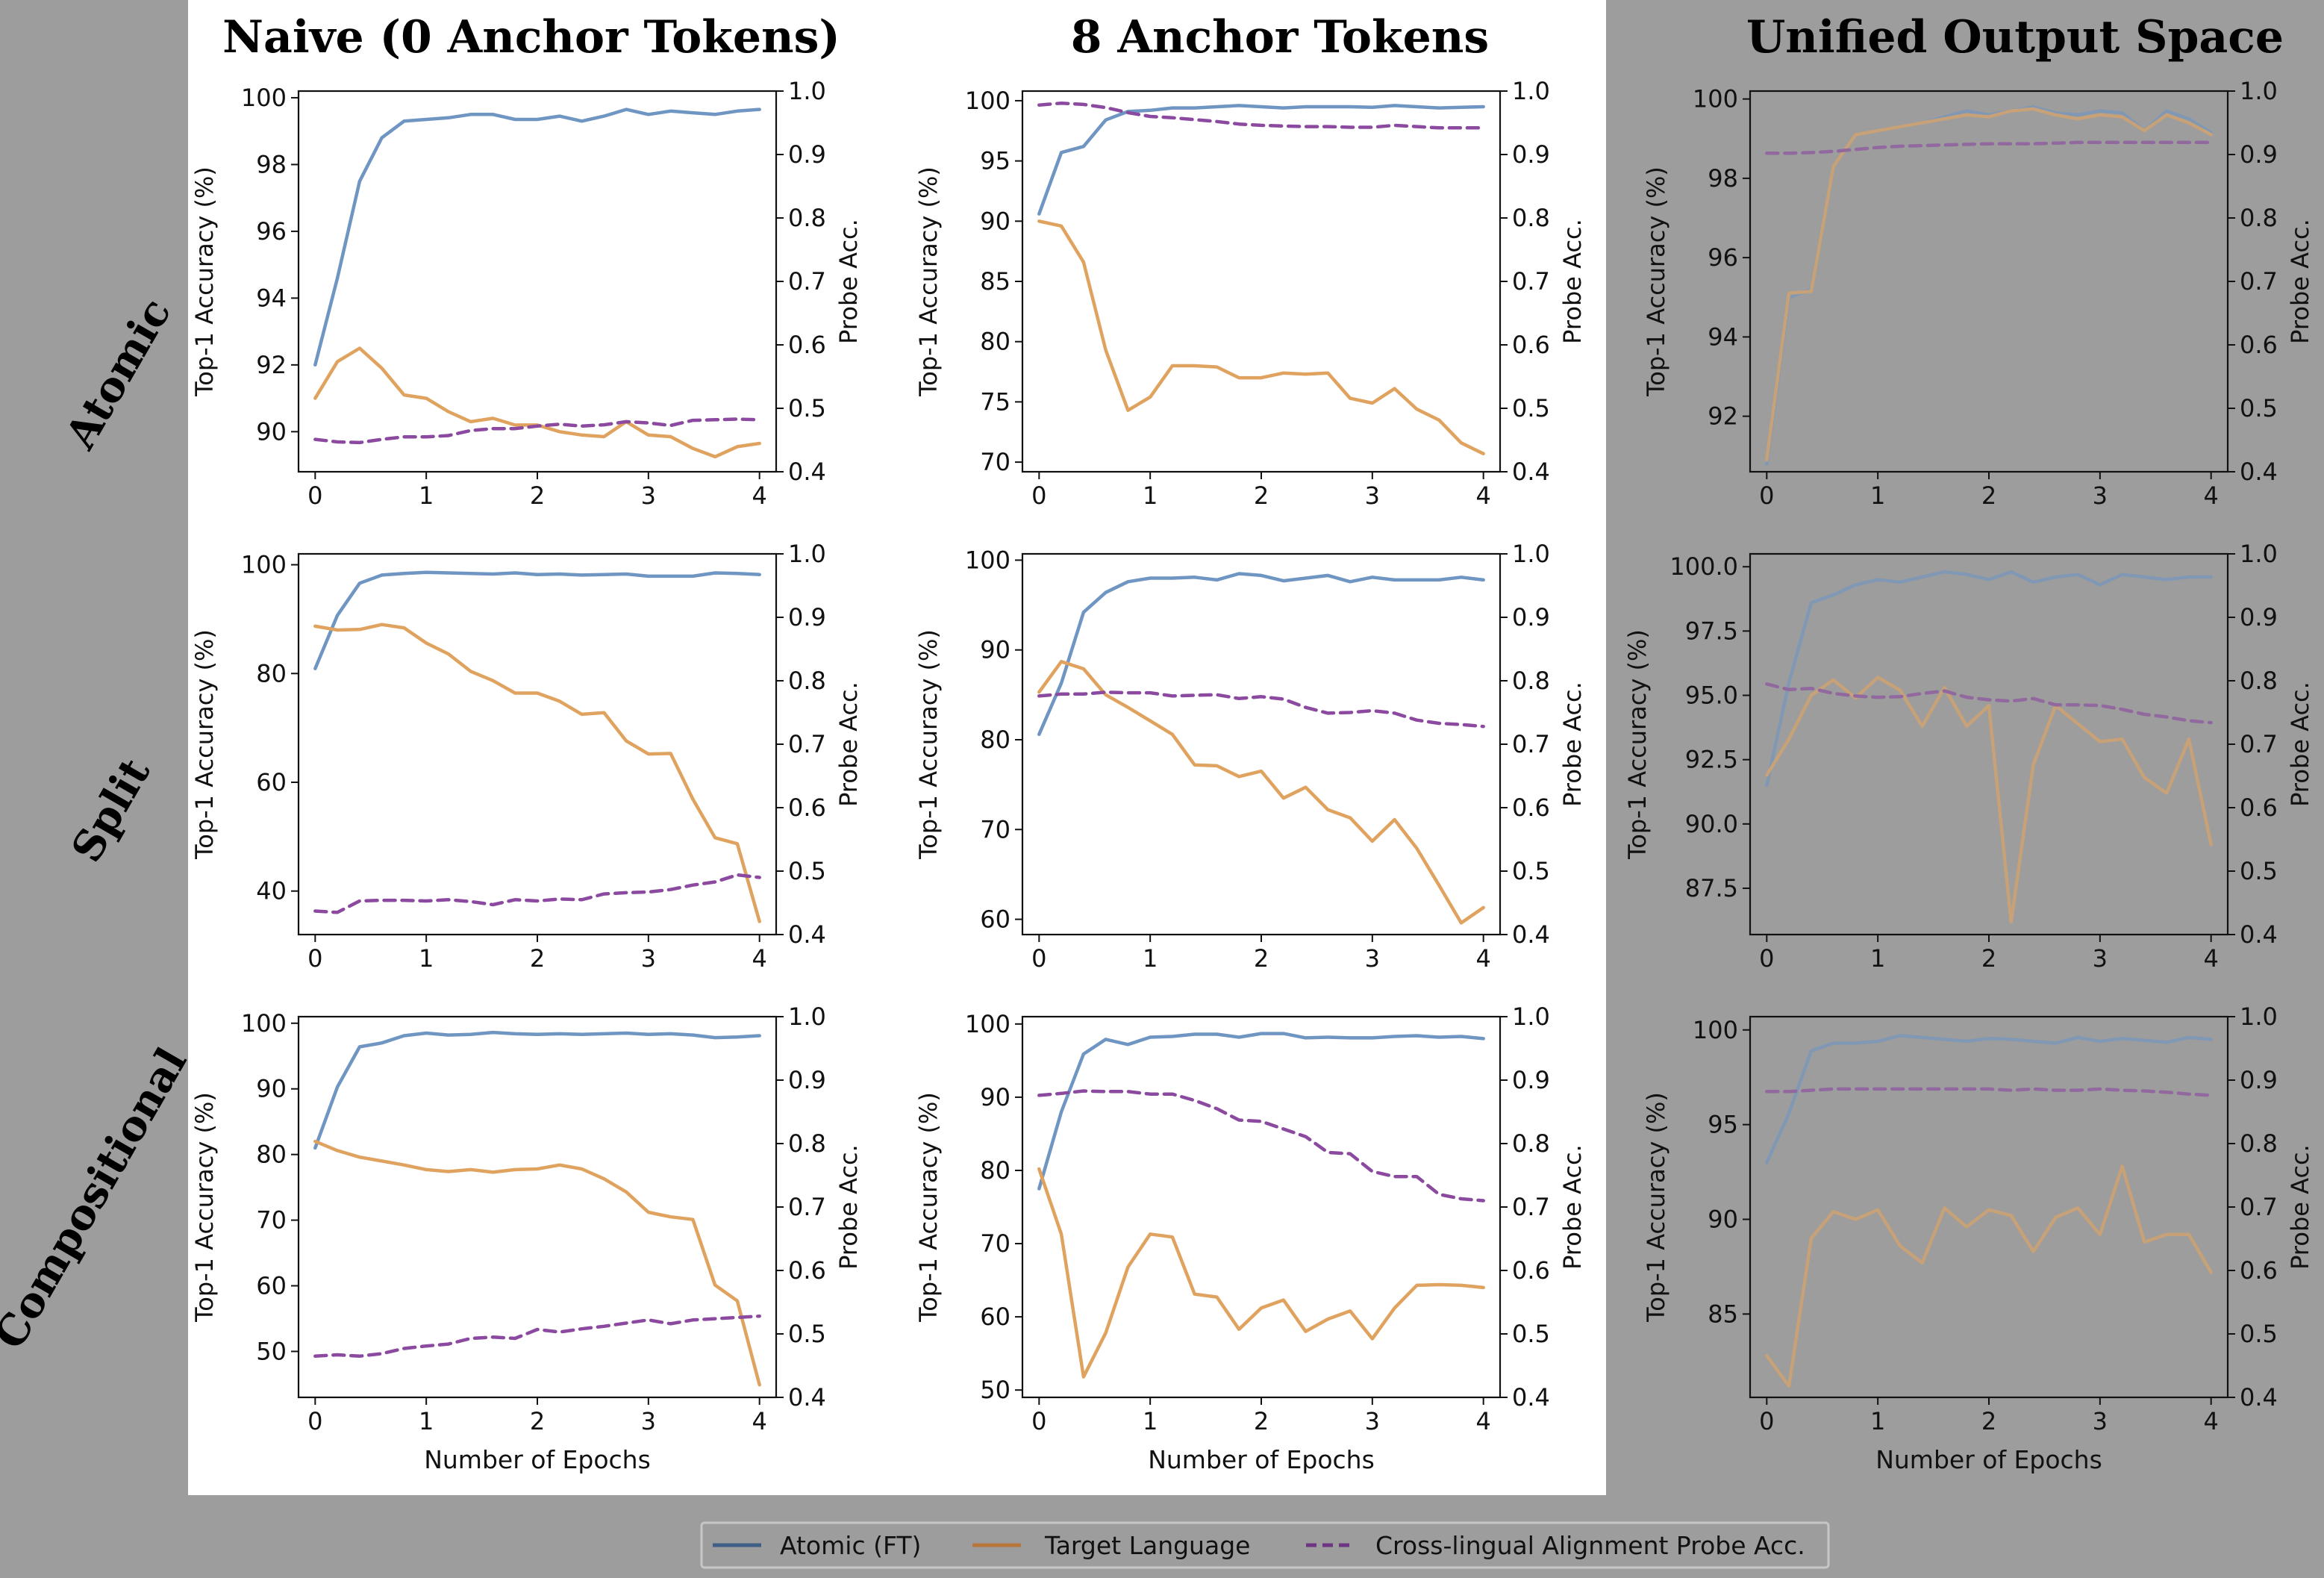 The width and height of the screenshot is (2324, 1578). Describe the element at coordinates (271, 1155) in the screenshot. I see `chart-compositional-naive-0-anchor-tokens-ytick-label: 80` at that location.